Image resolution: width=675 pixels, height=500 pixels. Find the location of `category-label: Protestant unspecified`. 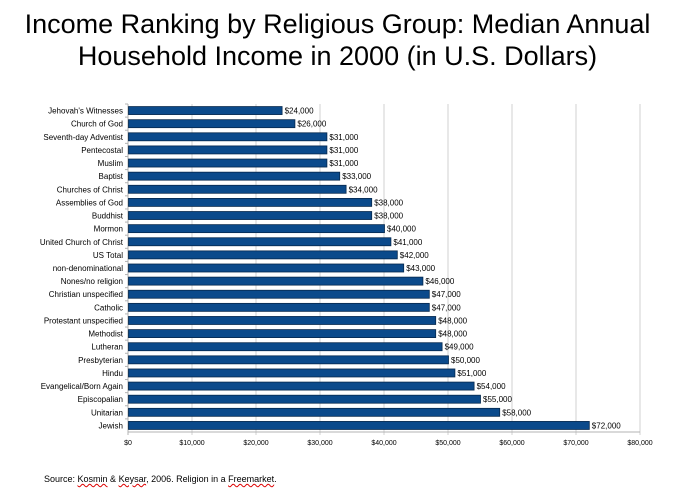

category-label: Protestant unspecified is located at coordinates (83, 320).